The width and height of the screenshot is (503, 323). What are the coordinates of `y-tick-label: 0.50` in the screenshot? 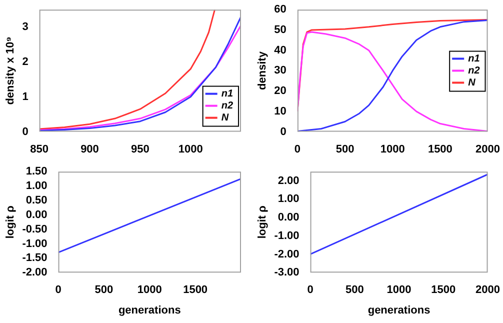 It's located at (37, 200).